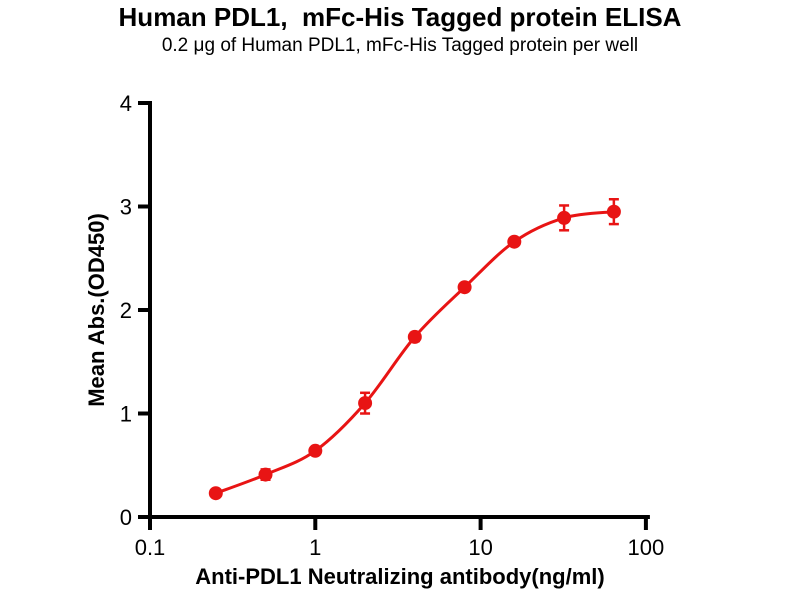  I want to click on x-tick-label: 100, so click(646, 547).